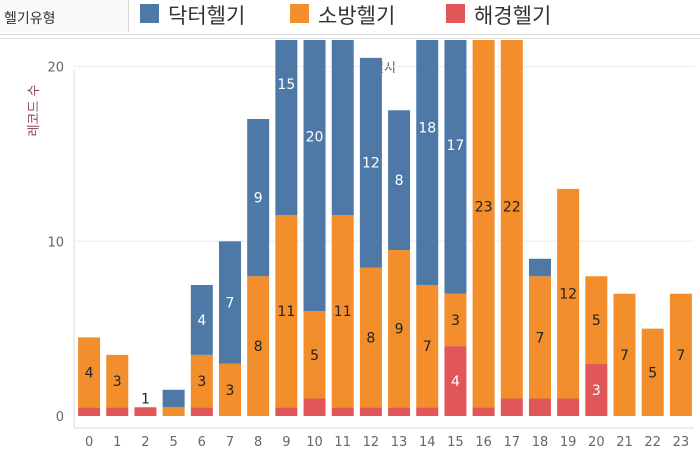 This screenshot has width=700, height=450. Describe the element at coordinates (258, 442) in the screenshot. I see `x-tick-label-8: 8` at that location.